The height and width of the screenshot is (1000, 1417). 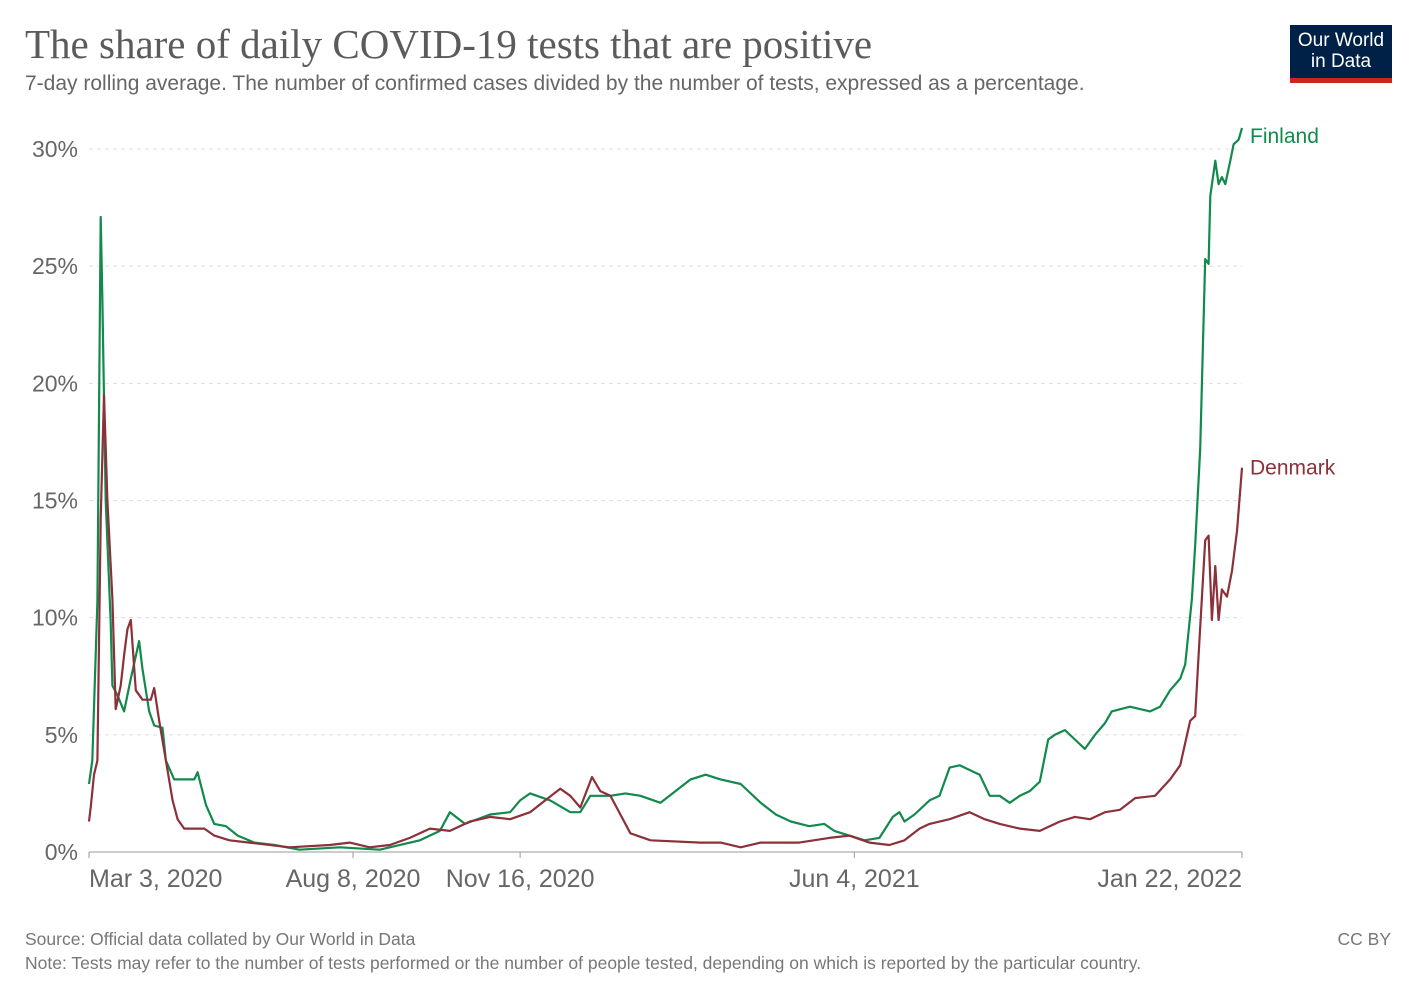 What do you see at coordinates (55, 501) in the screenshot?
I see `y-tick-label: 15%` at bounding box center [55, 501].